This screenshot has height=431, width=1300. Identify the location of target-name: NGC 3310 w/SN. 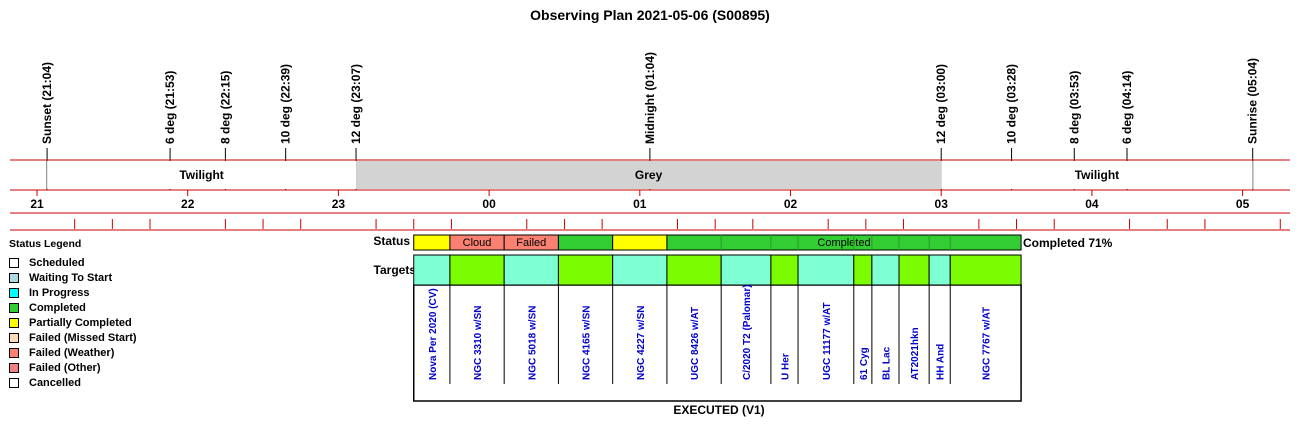
(478, 343).